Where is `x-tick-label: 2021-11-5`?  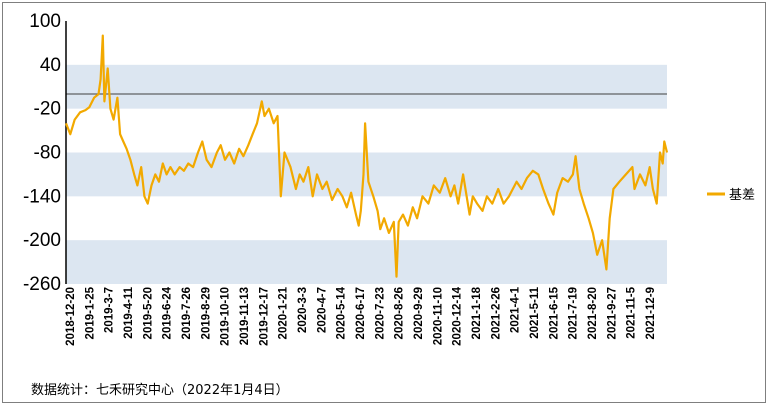
x-tick-label: 2021-11-5 is located at coordinates (632, 312).